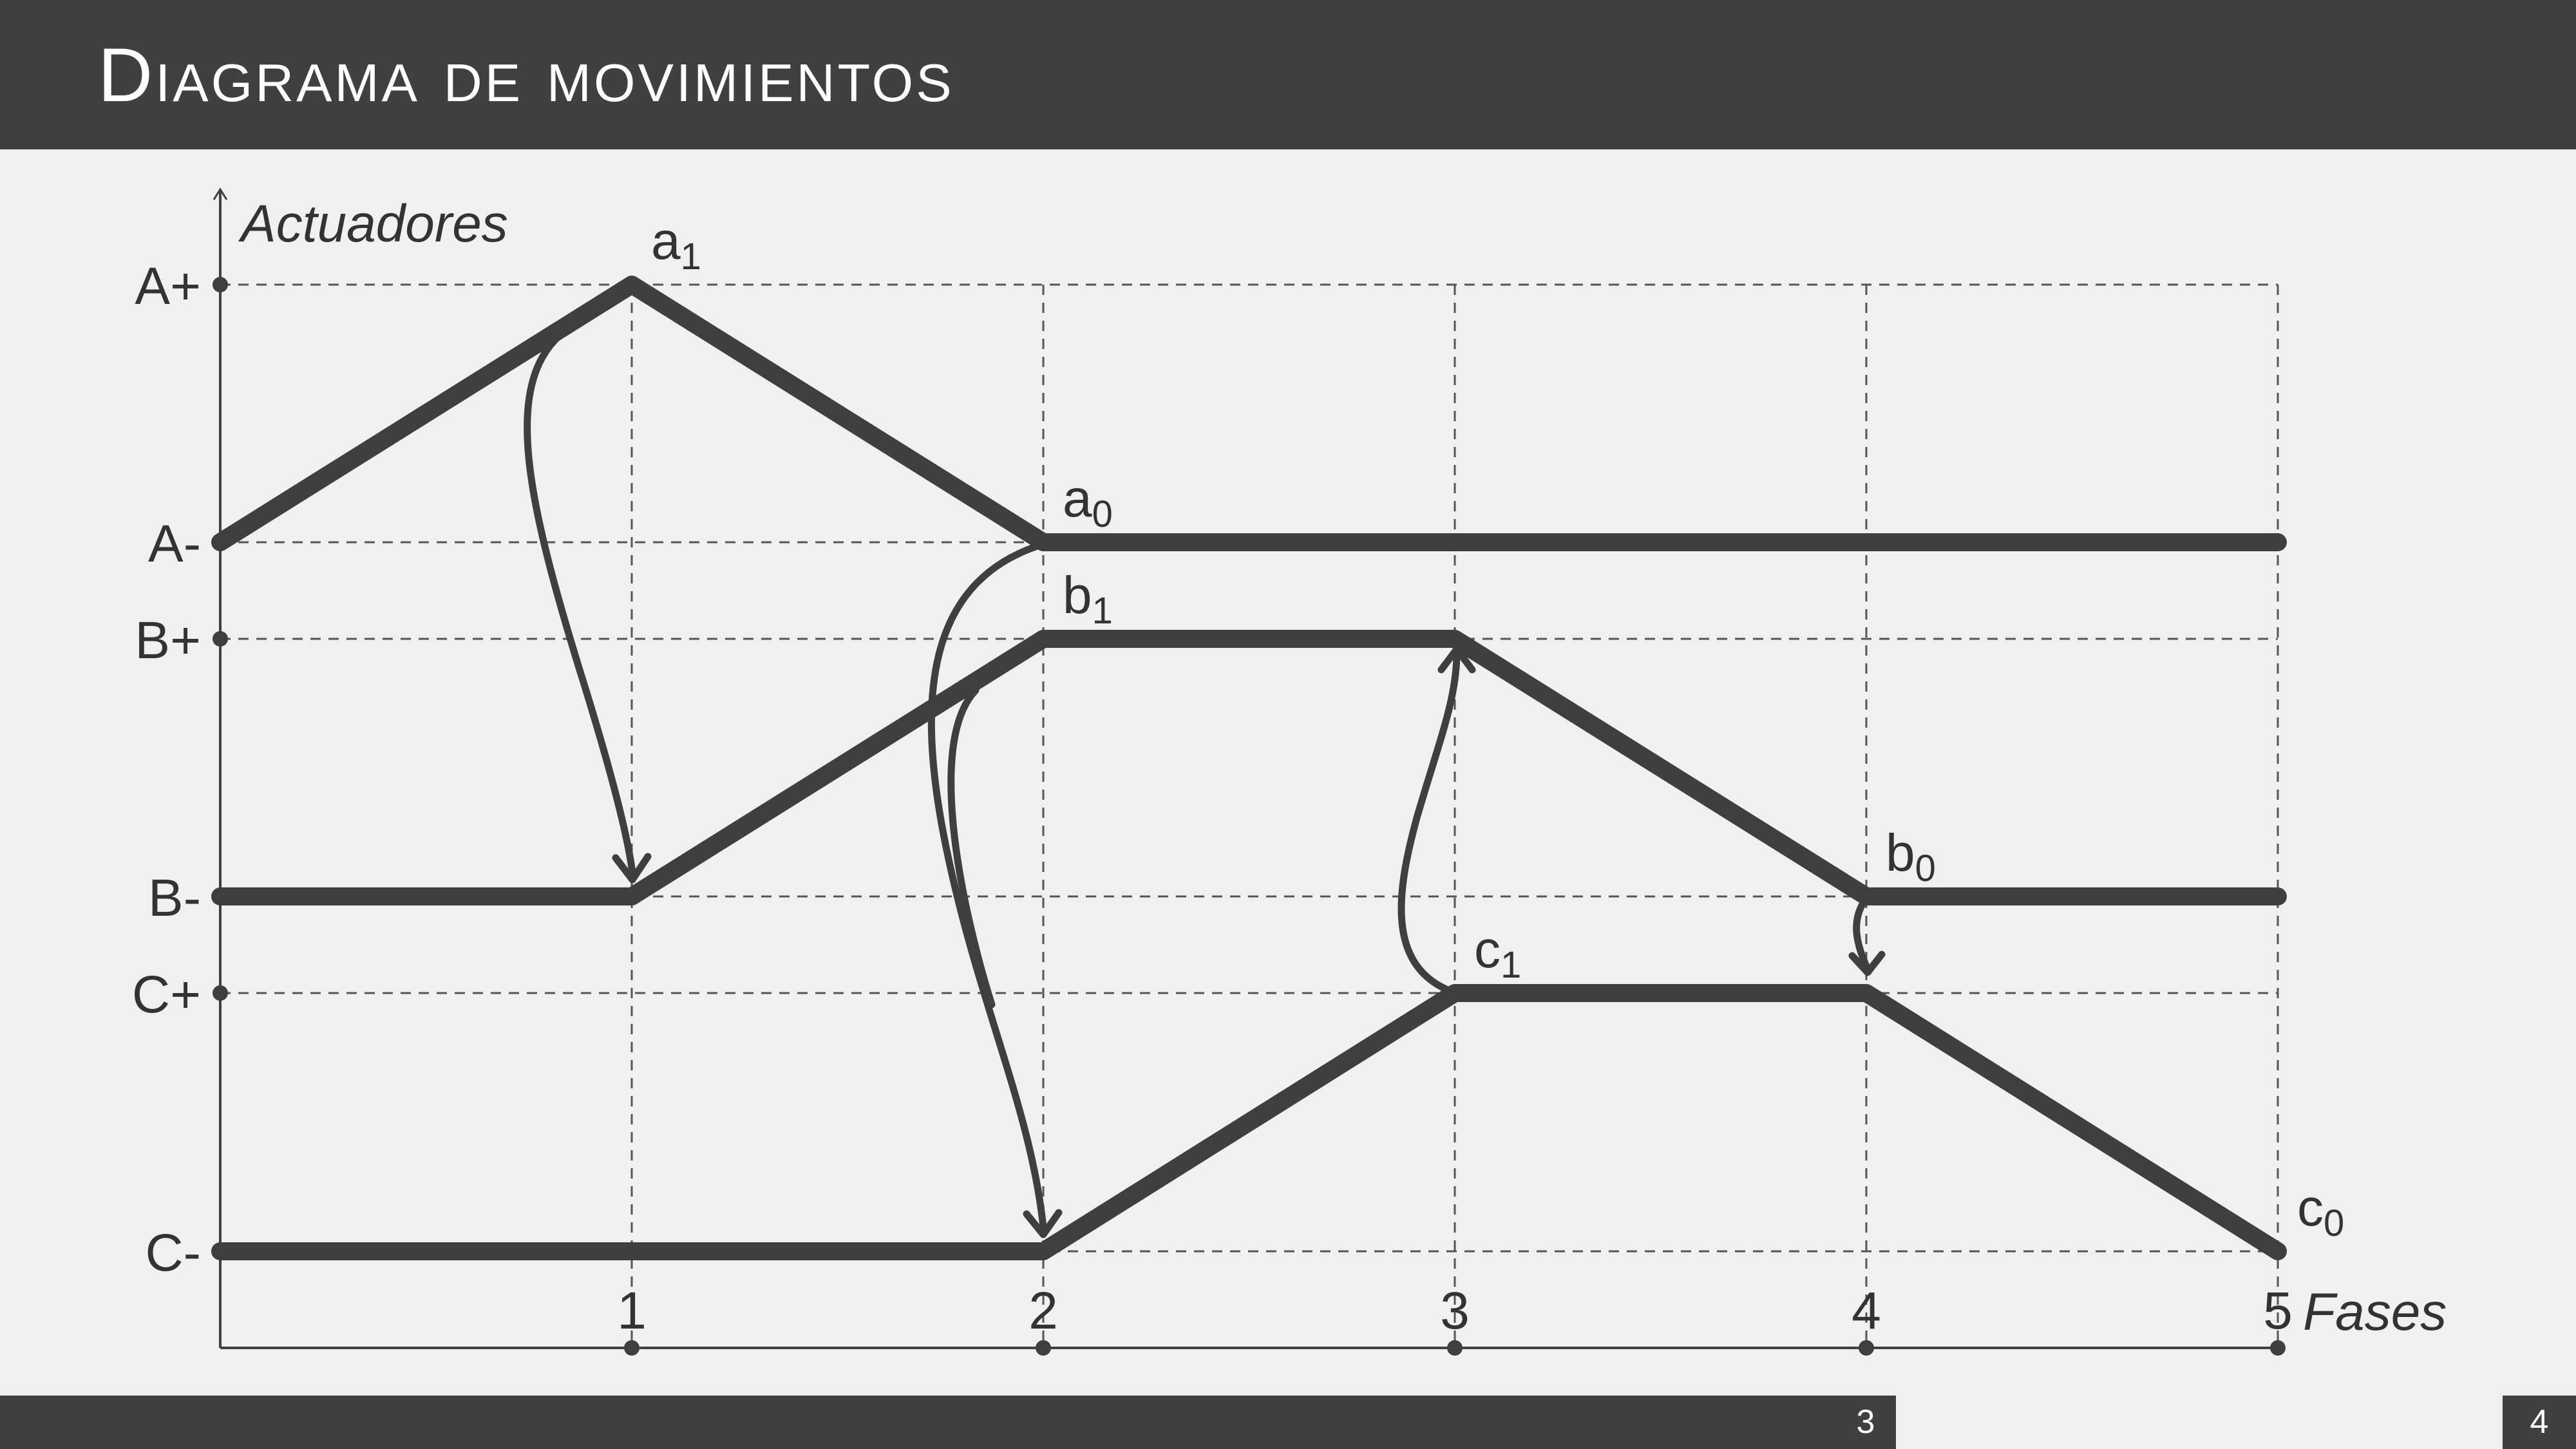  Describe the element at coordinates (1288, 74) in the screenshot. I see `title-bar` at that location.